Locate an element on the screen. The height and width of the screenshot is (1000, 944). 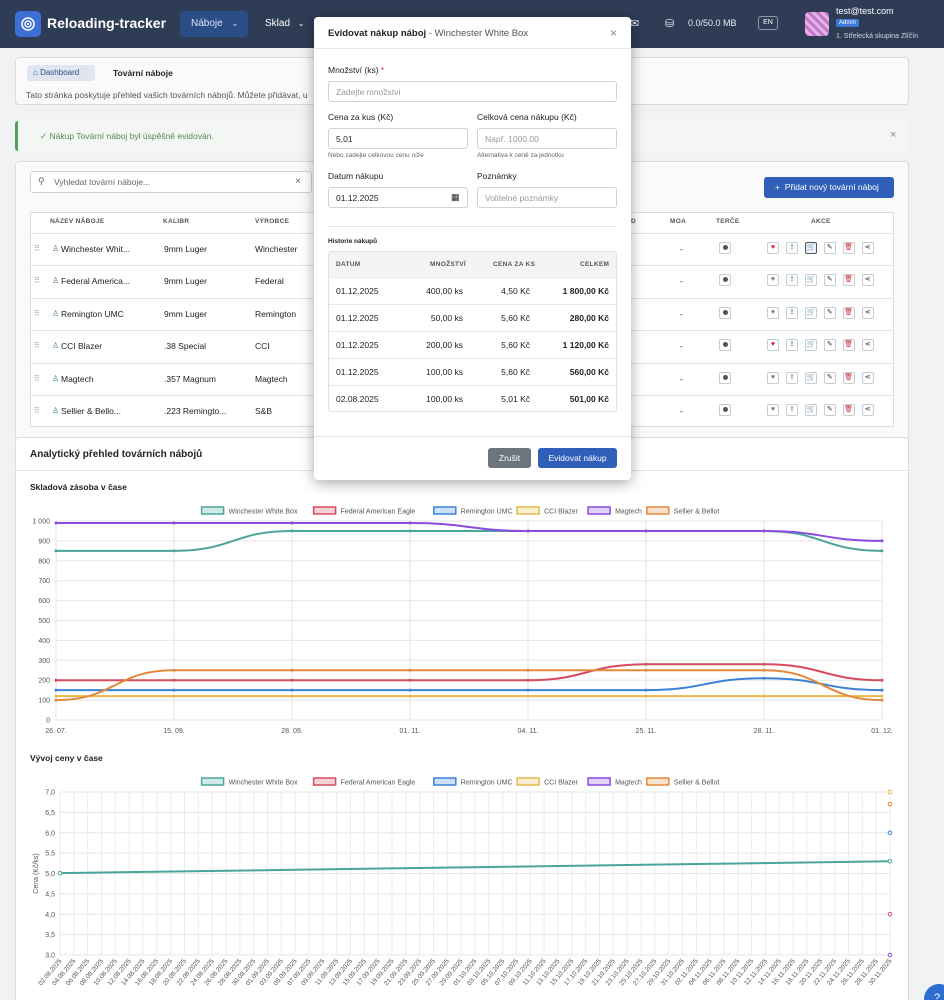
nav-item-naboje: Náboje ⌄ is located at coordinates (214, 24).